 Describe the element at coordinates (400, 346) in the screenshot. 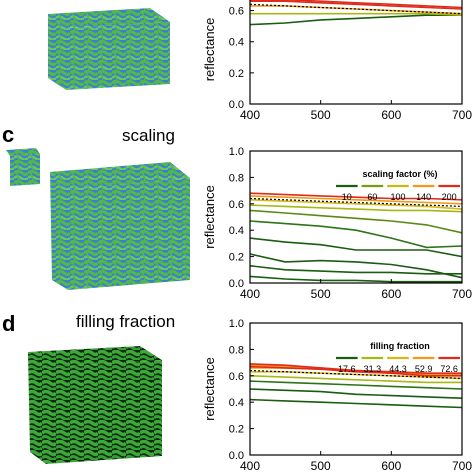

I see `legend-title: filling fraction` at that location.